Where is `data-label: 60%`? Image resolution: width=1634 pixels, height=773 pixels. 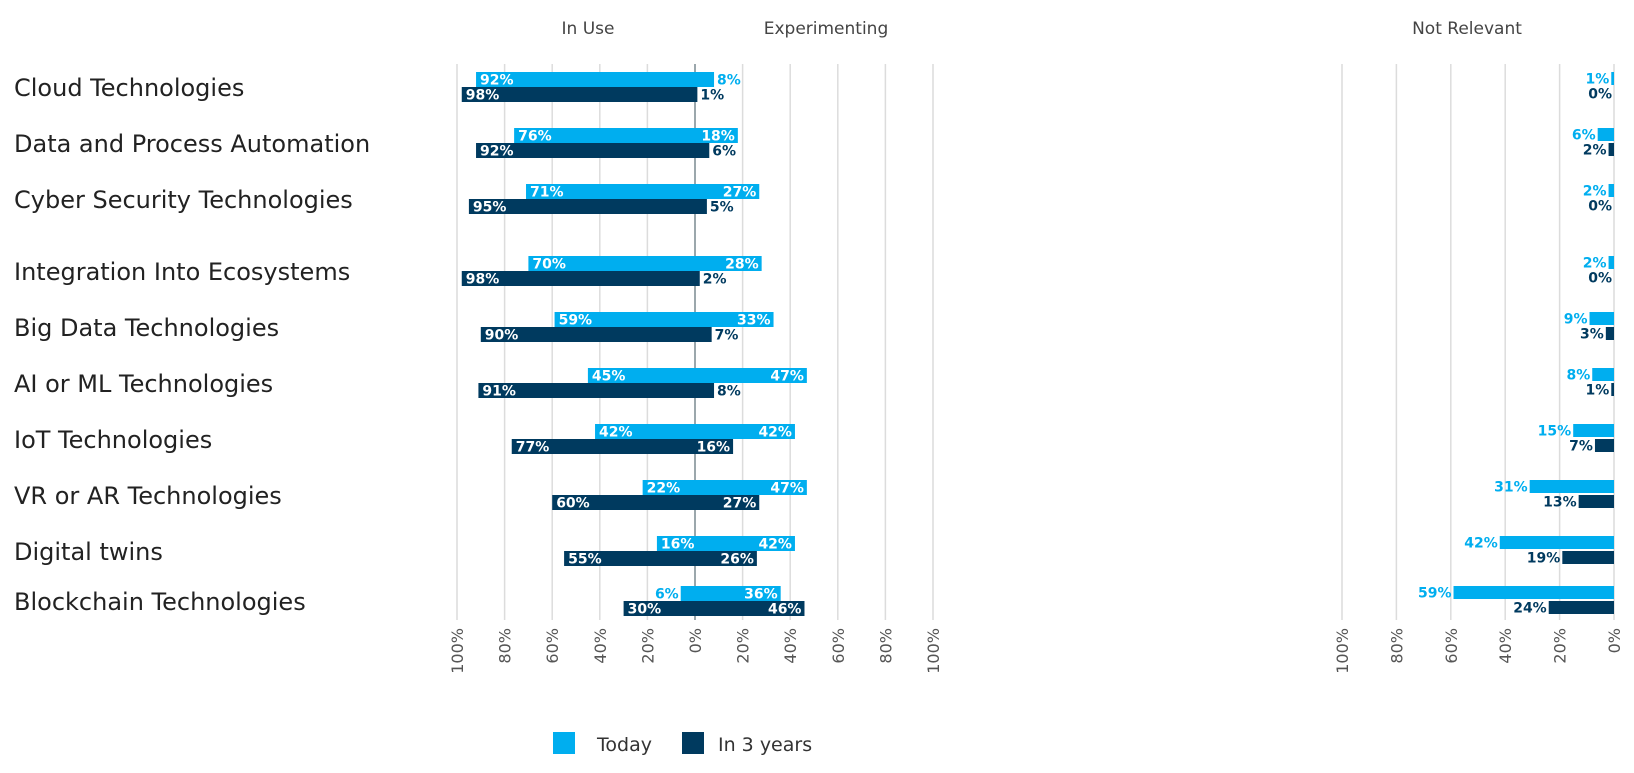 data-label: 60% is located at coordinates (573, 504).